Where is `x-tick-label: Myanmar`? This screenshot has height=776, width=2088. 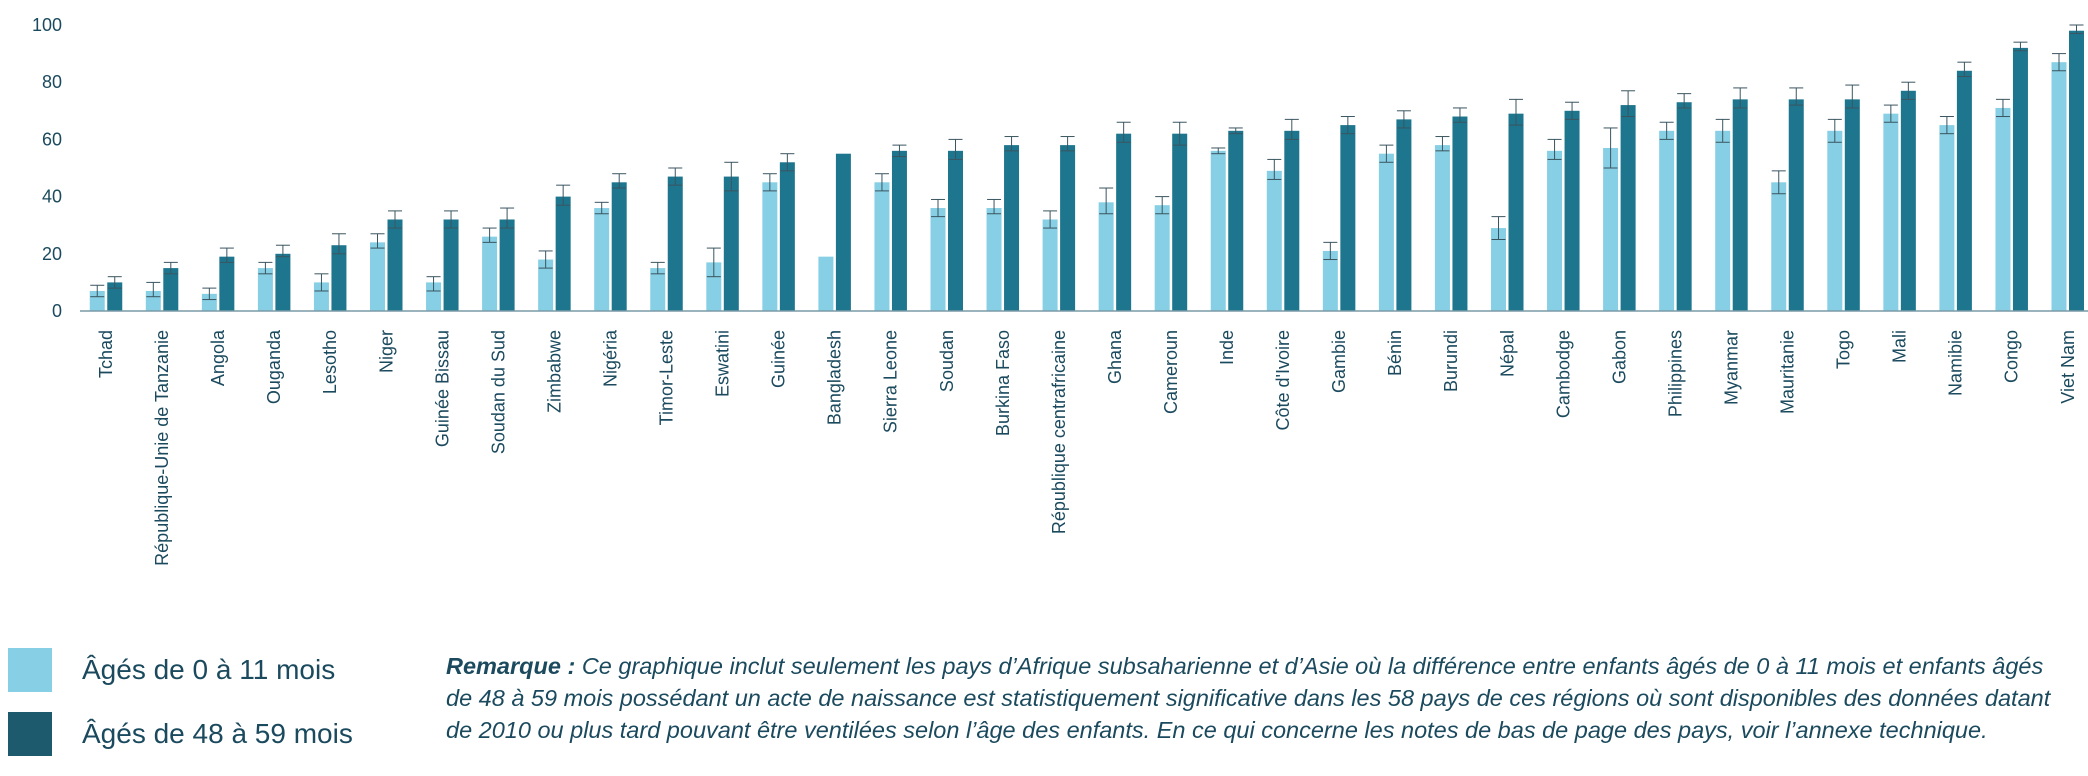
x-tick-label: Myanmar is located at coordinates (1731, 367).